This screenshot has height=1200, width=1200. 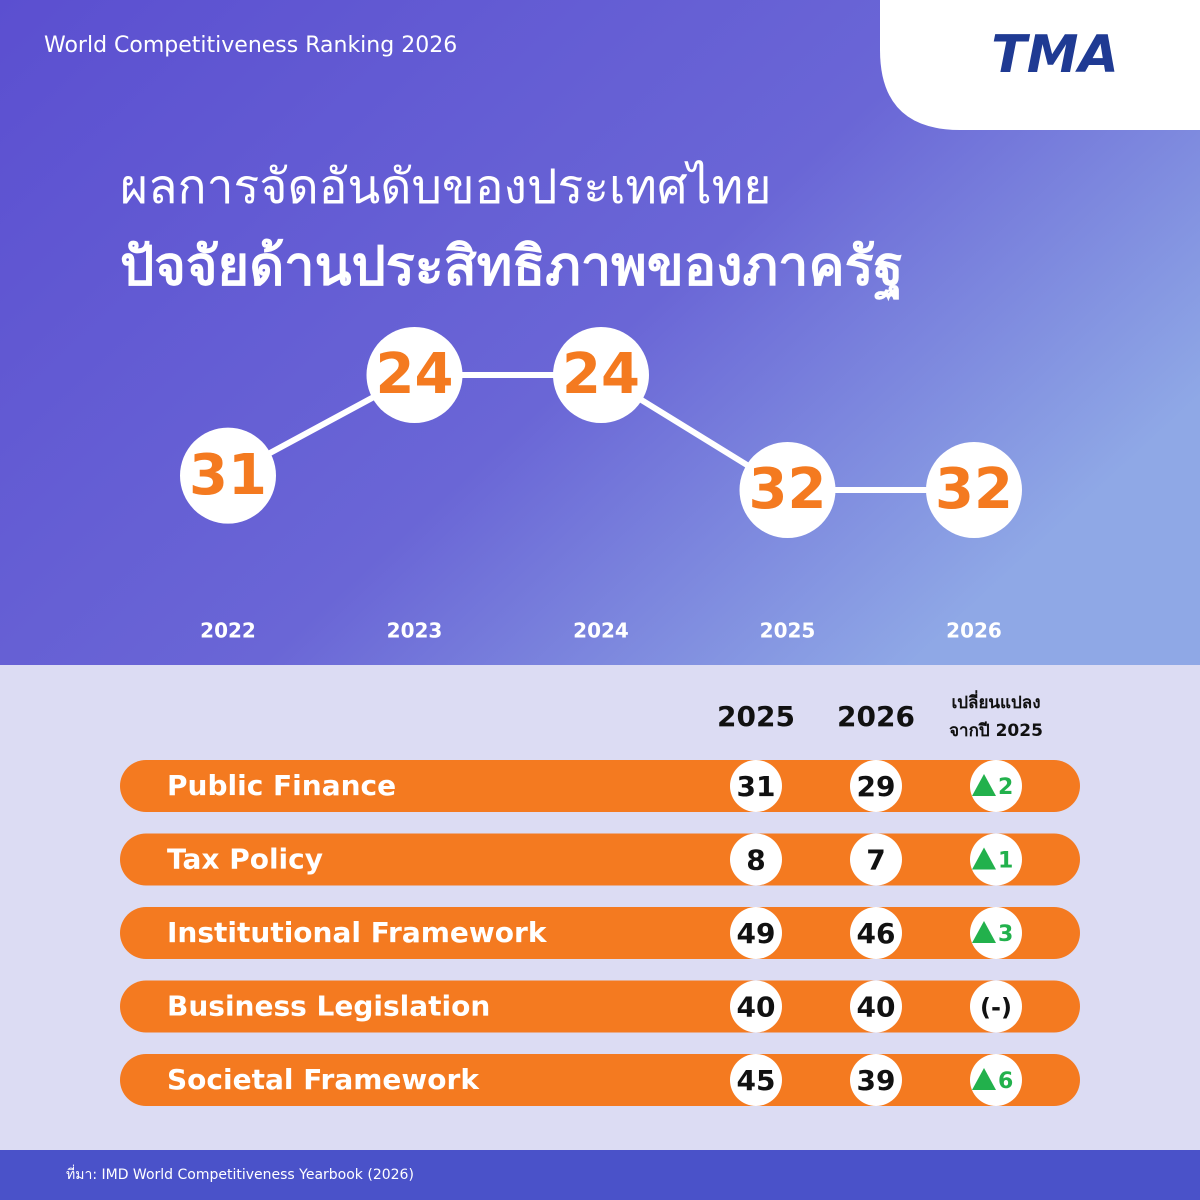 What do you see at coordinates (1005, 1081) in the screenshot?
I see `change-value: 6` at bounding box center [1005, 1081].